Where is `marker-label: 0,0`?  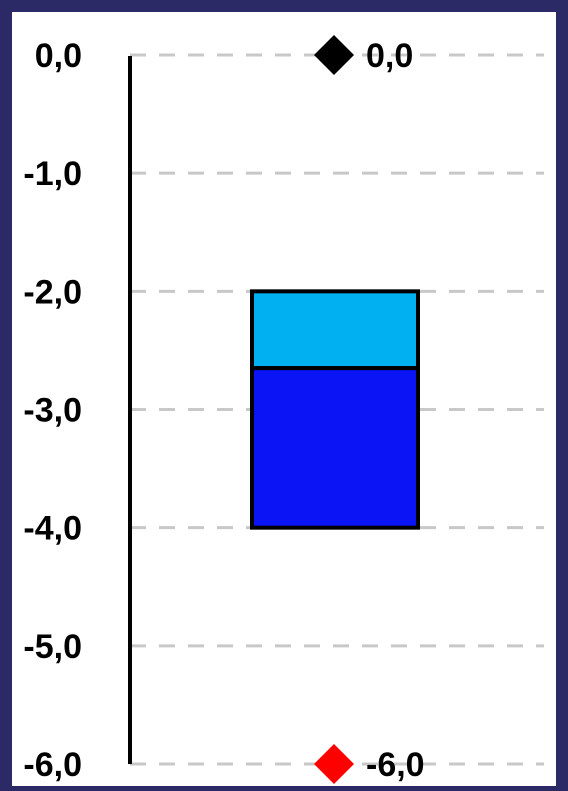 marker-label: 0,0 is located at coordinates (389, 56).